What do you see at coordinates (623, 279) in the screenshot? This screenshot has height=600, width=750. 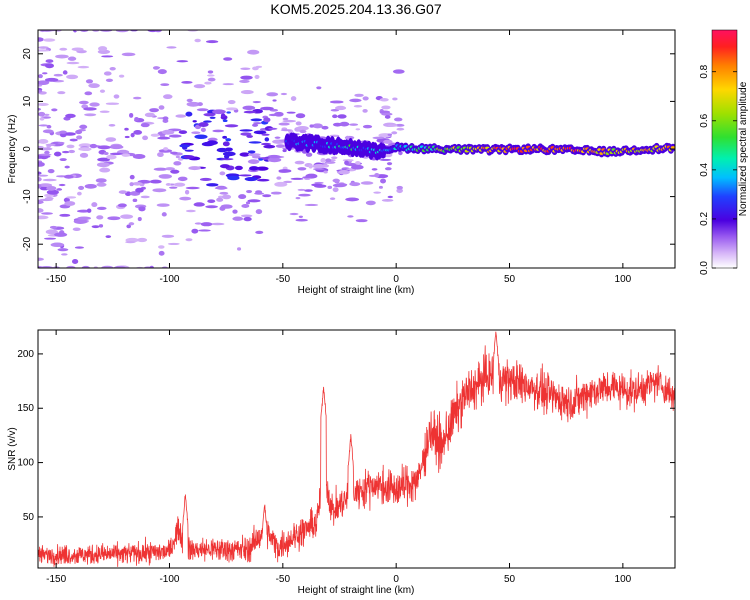 I see `spectrogram-x-tick-label: 100` at bounding box center [623, 279].